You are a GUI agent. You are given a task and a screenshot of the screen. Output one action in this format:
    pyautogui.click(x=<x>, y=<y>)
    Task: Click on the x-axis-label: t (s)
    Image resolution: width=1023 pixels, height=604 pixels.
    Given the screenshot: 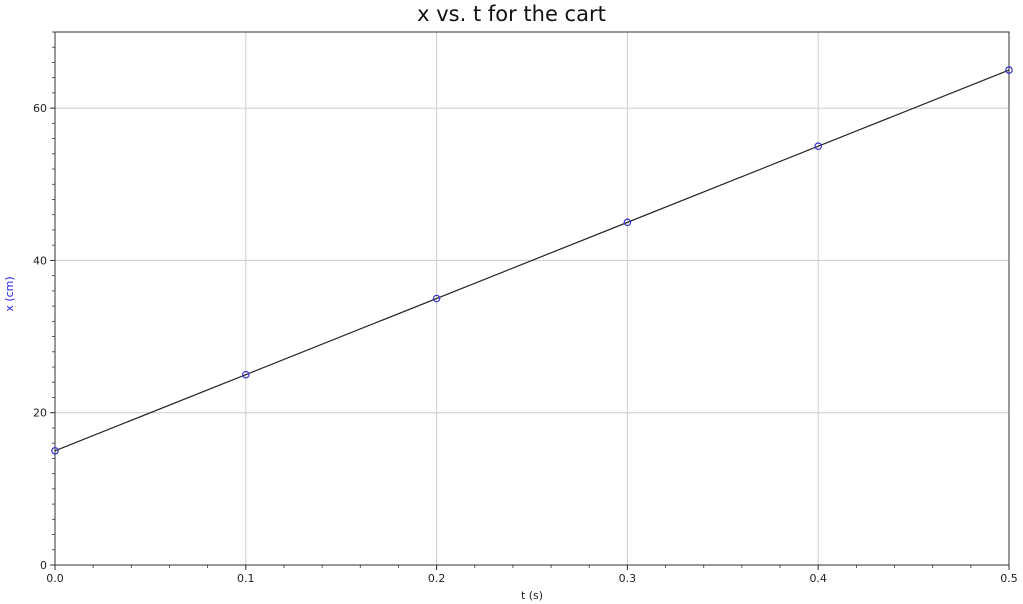 What is the action you would take?
    pyautogui.click(x=532, y=595)
    